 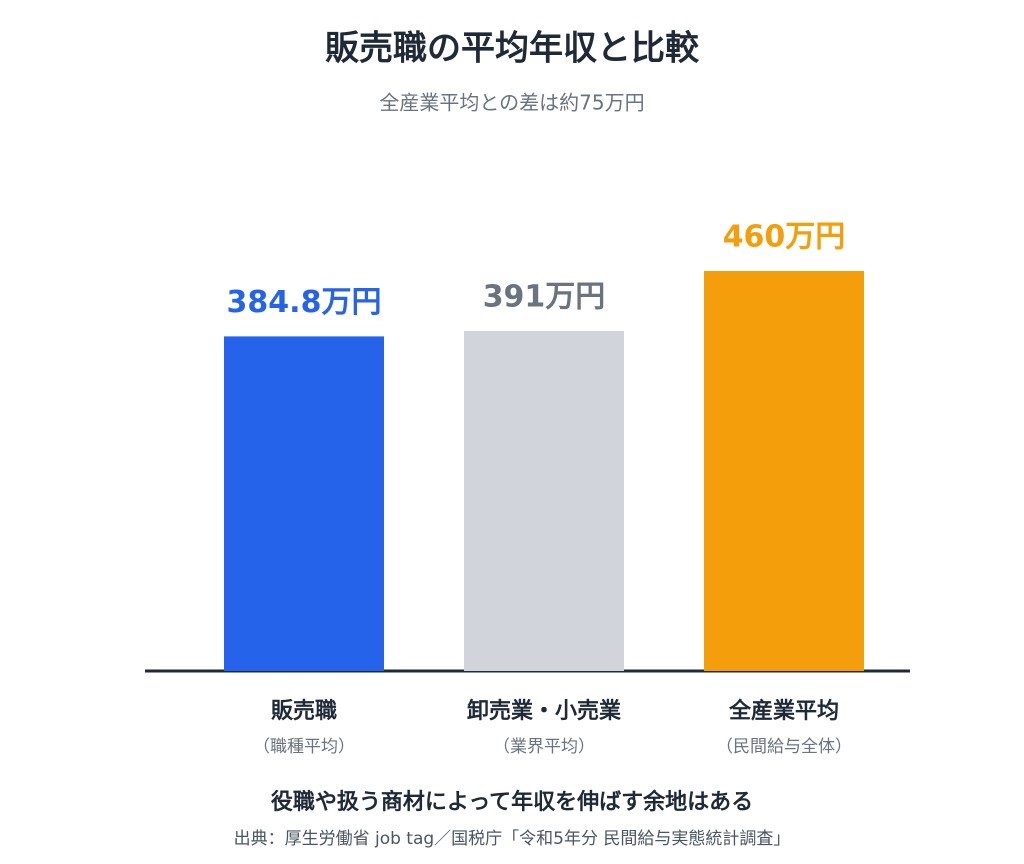 I want to click on chart-title: 販売職の平均年収と比較, so click(x=512, y=49).